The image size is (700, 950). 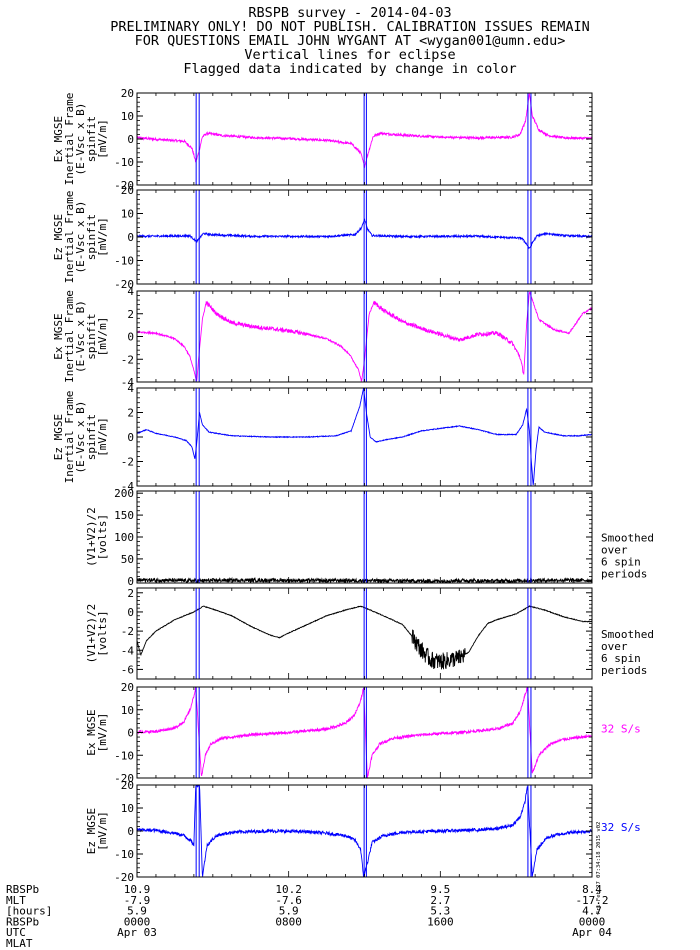 I want to click on x-tick-label: 5.3, so click(x=440, y=911).